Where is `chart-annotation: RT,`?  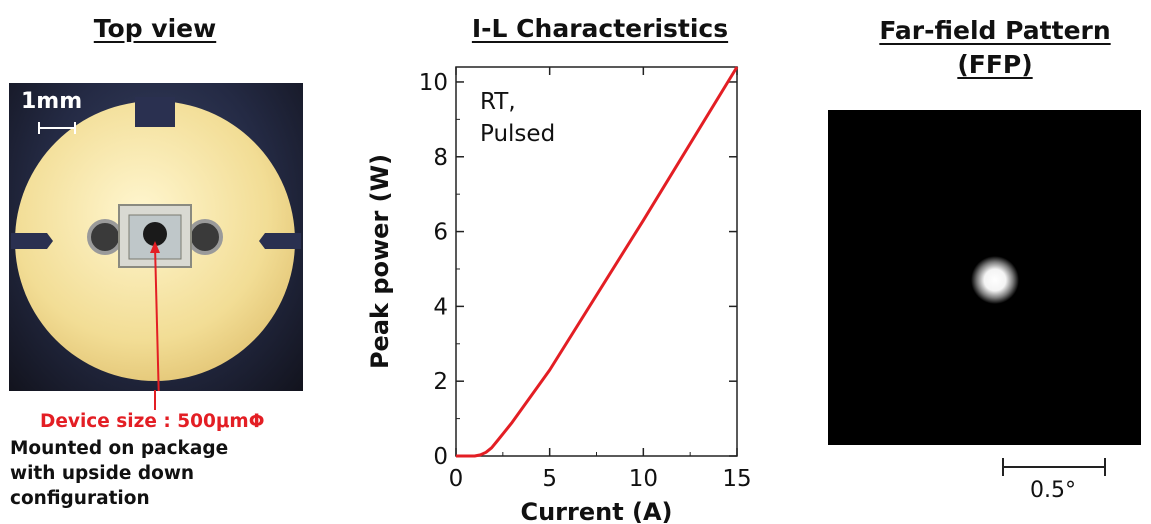 chart-annotation: RT, is located at coordinates (498, 102).